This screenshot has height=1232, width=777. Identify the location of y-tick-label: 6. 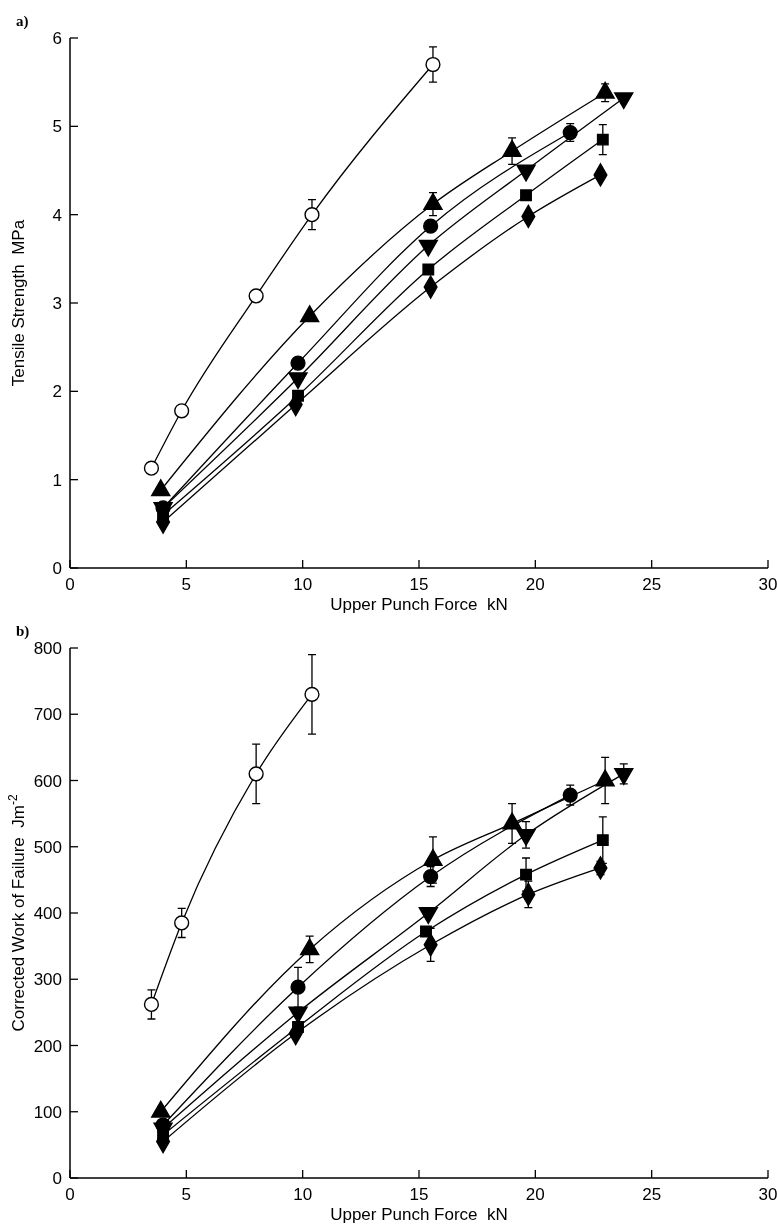
(57, 38).